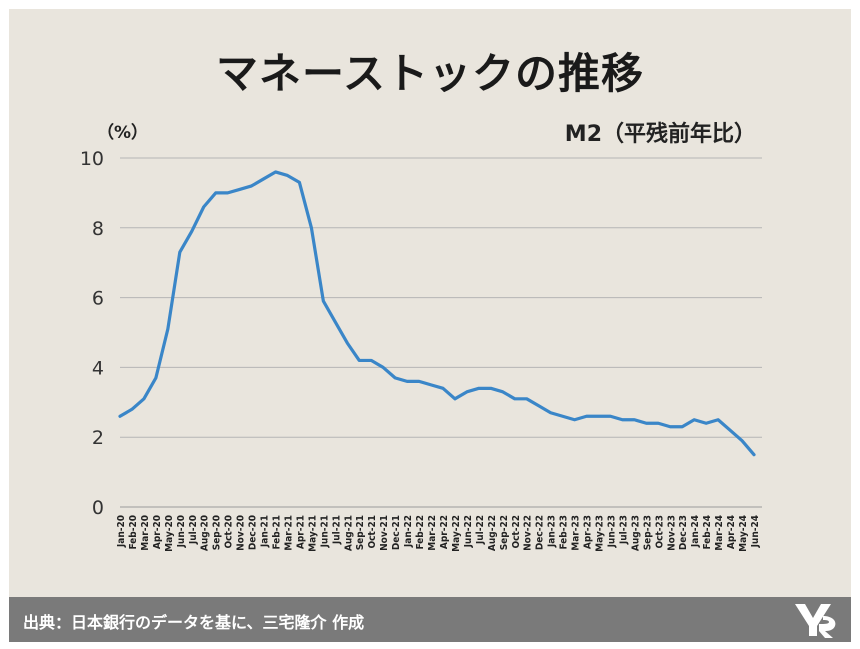 This screenshot has width=860, height=649. What do you see at coordinates (564, 532) in the screenshot?
I see `x-tick-label: Feb-23` at bounding box center [564, 532].